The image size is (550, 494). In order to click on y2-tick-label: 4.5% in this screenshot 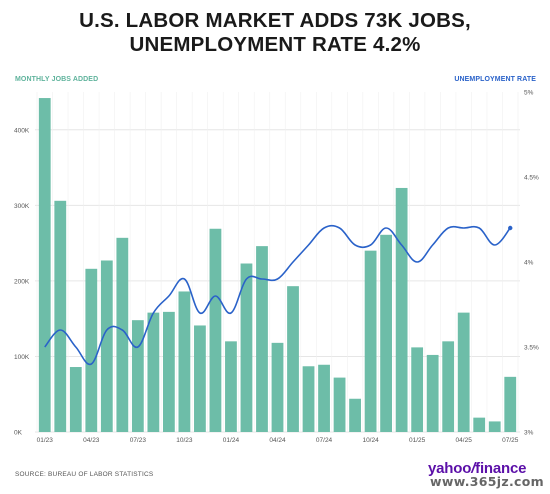, I will do `click(531, 178)`.